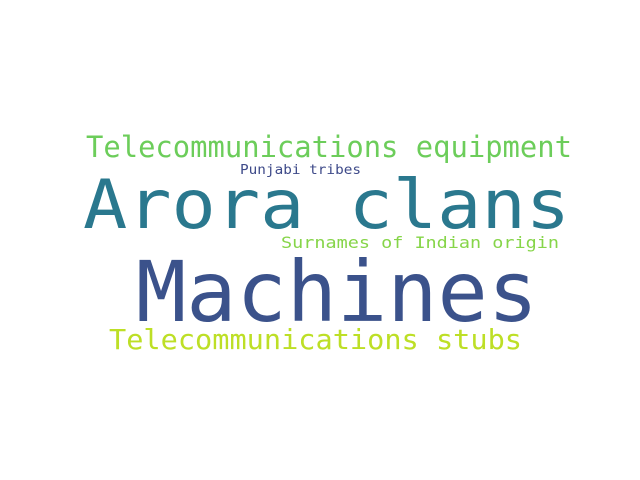 Image resolution: width=640 pixels, height=480 pixels. What do you see at coordinates (337, 292) in the screenshot?
I see `word-machines: Machines` at bounding box center [337, 292].